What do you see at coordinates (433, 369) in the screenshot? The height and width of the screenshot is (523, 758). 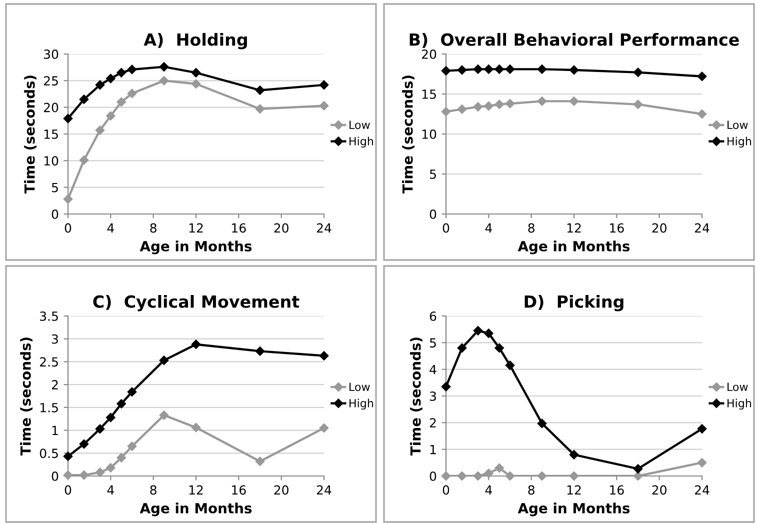 I see `y-tick-label: 4` at bounding box center [433, 369].